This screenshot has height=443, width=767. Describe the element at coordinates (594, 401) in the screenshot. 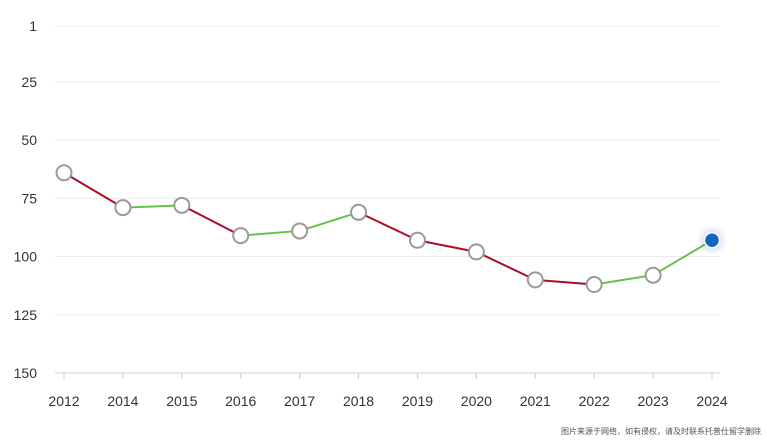

I see `x-tick-label: 2022` at that location.